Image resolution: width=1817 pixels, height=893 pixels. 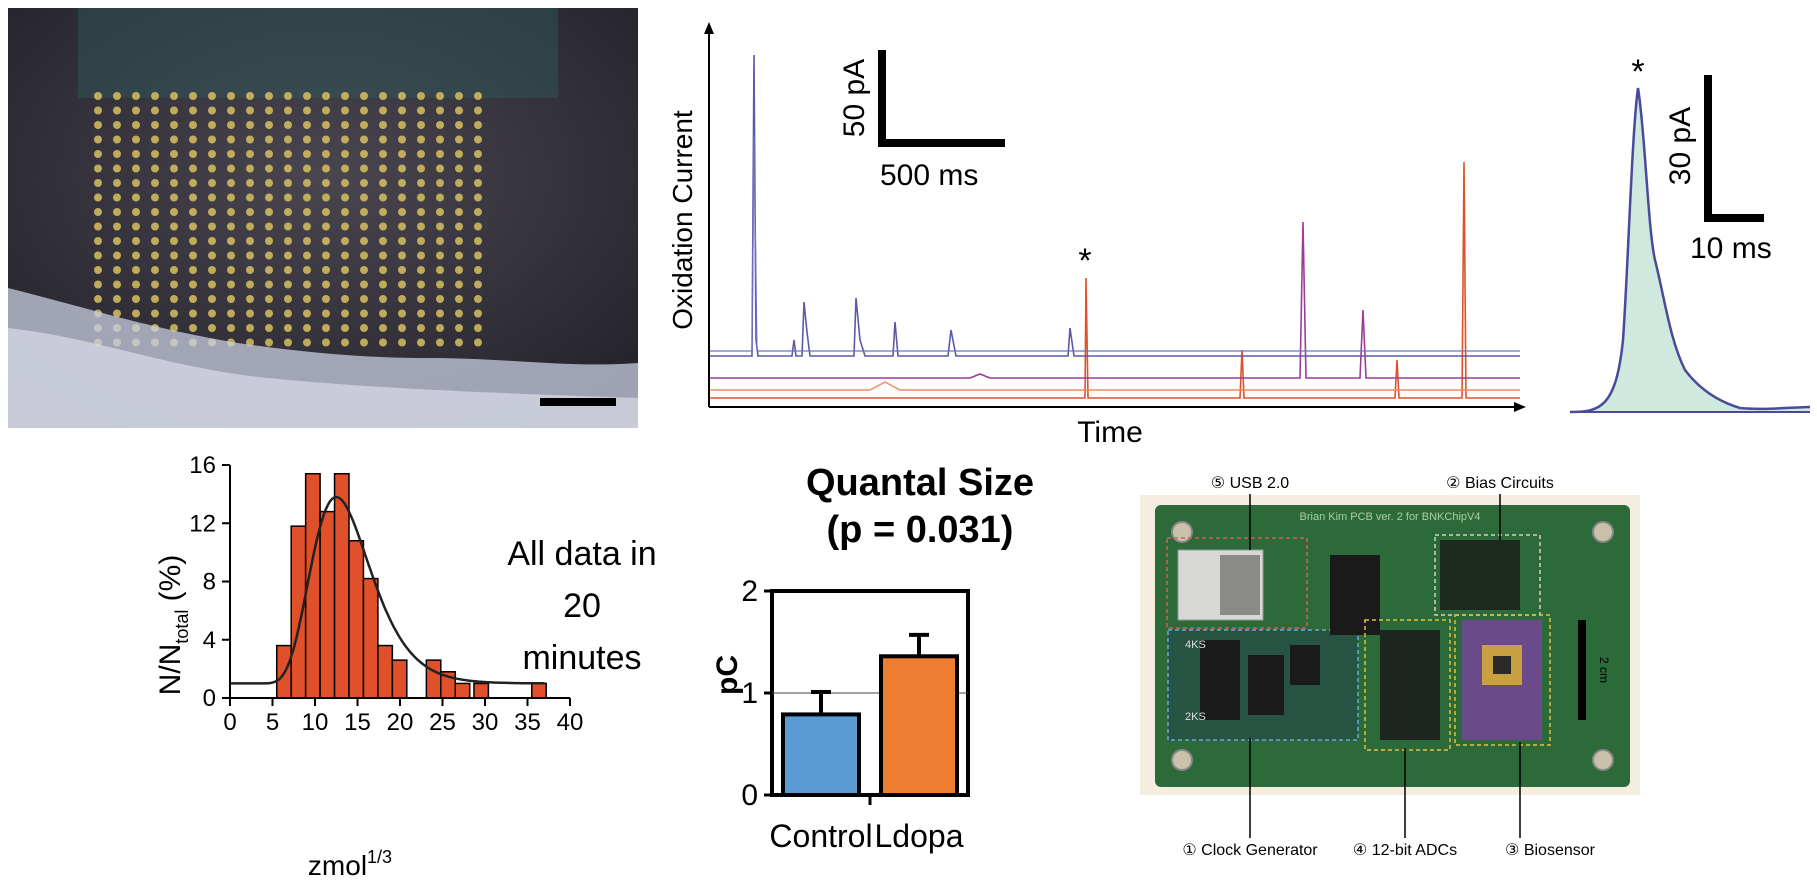 I want to click on bar-ldopa, so click(x=919, y=725).